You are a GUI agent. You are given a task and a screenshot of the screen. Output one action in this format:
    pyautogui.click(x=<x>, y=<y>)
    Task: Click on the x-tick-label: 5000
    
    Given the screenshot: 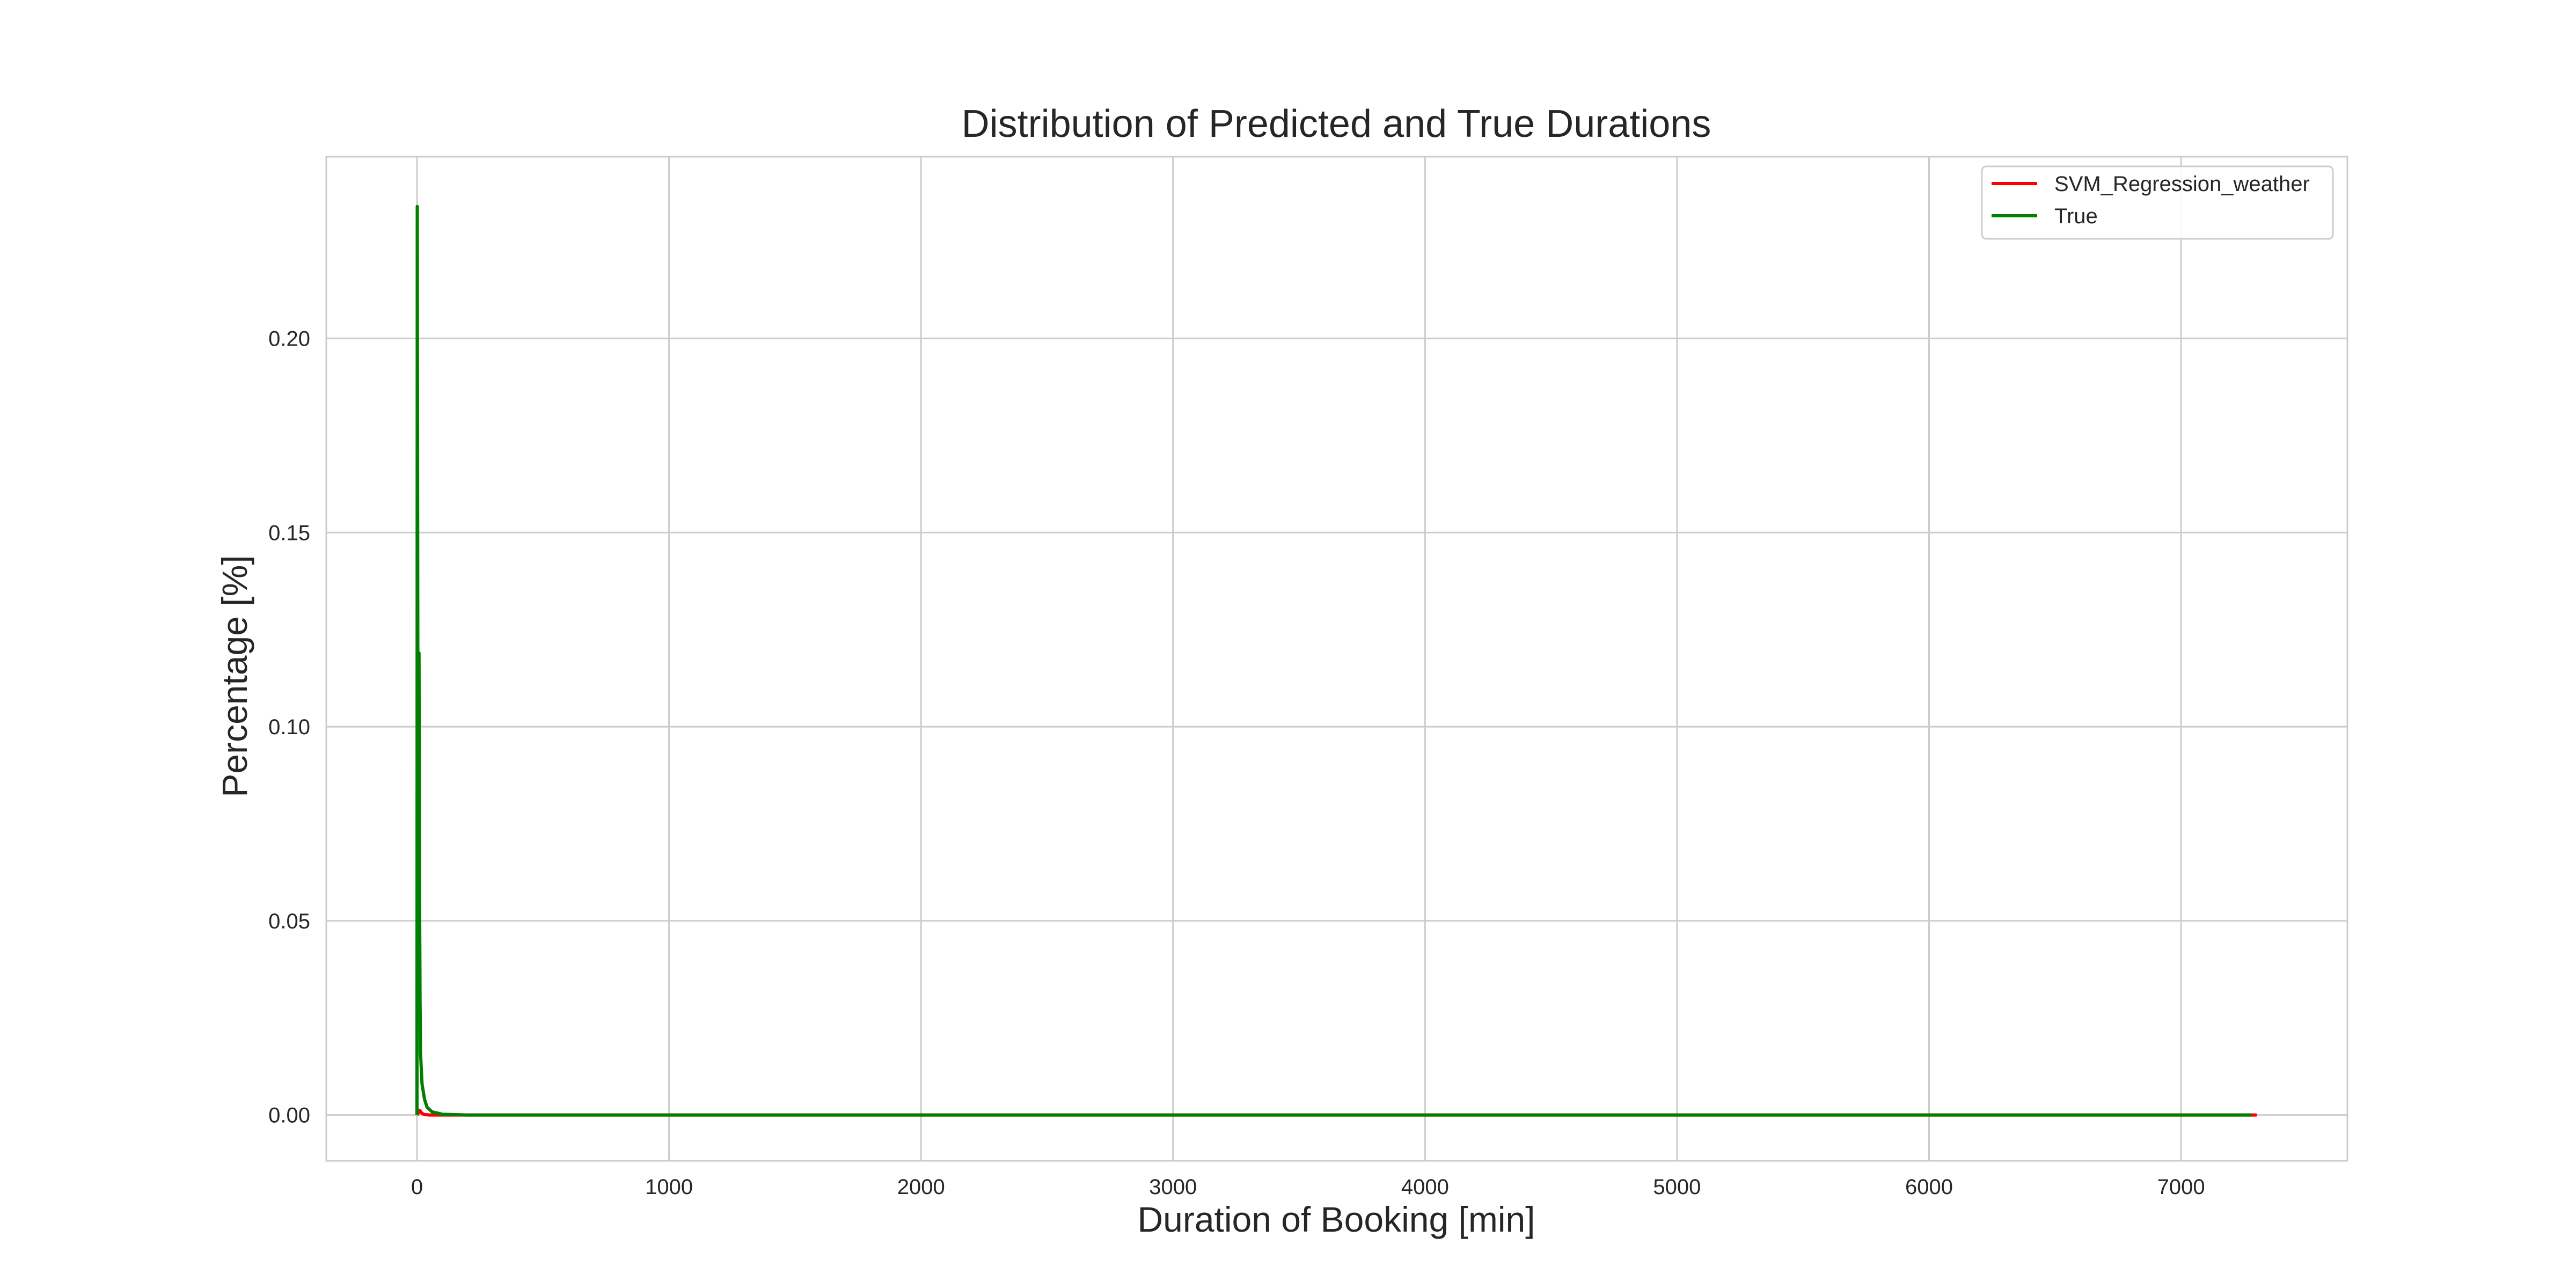 What is the action you would take?
    pyautogui.click(x=1677, y=1187)
    